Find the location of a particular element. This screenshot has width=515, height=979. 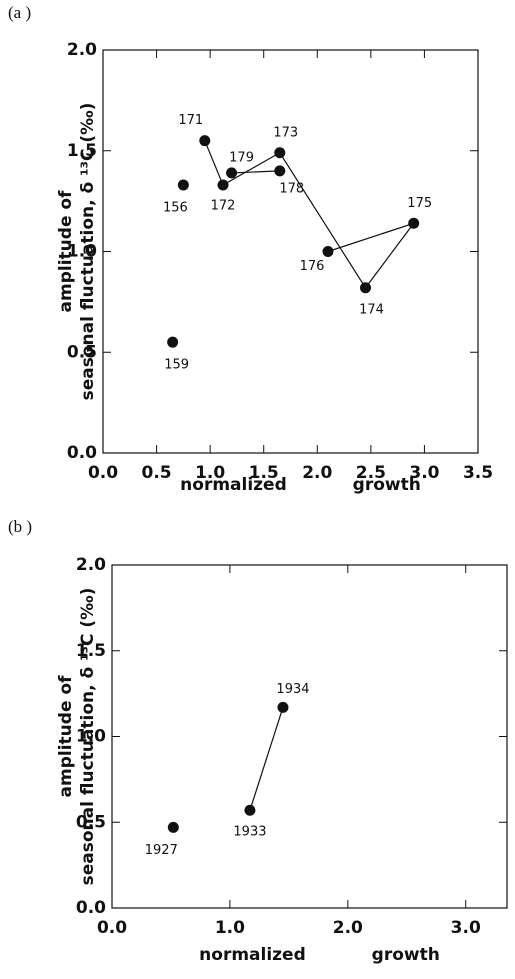

point-label: 1927 is located at coordinates (161, 850).